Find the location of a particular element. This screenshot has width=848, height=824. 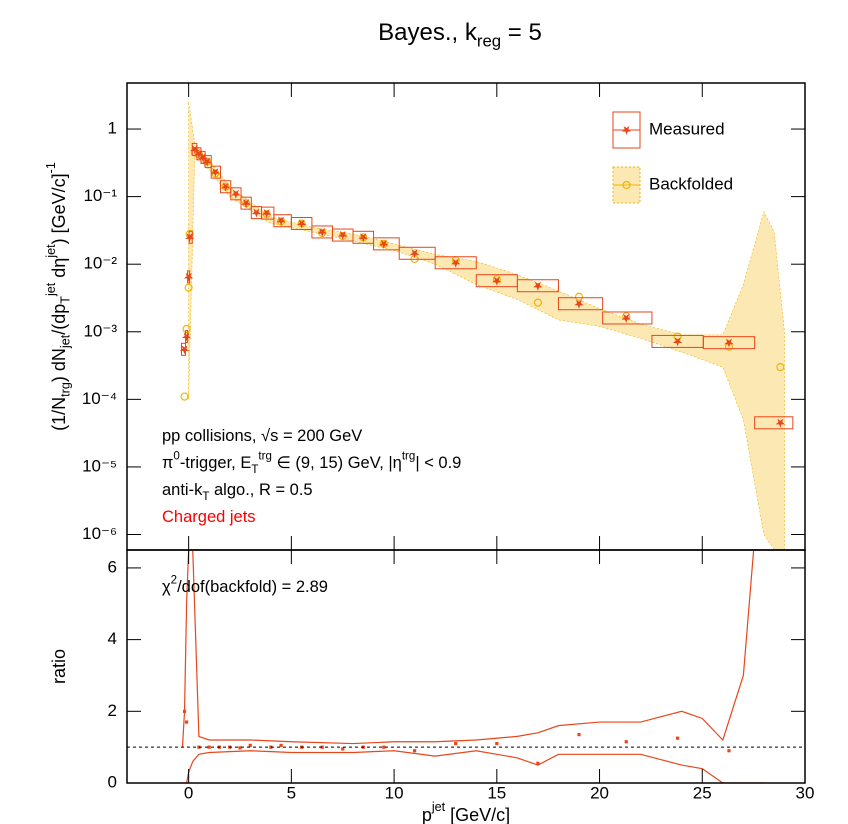

text-part: ratio is located at coordinates (59, 666).